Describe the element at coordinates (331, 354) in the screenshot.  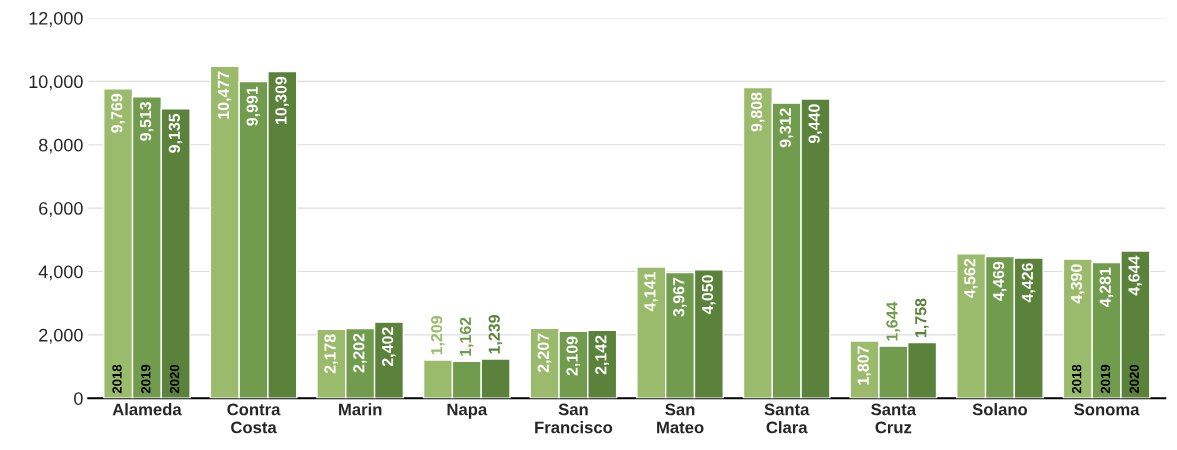
I see `data-label: 2,178` at that location.